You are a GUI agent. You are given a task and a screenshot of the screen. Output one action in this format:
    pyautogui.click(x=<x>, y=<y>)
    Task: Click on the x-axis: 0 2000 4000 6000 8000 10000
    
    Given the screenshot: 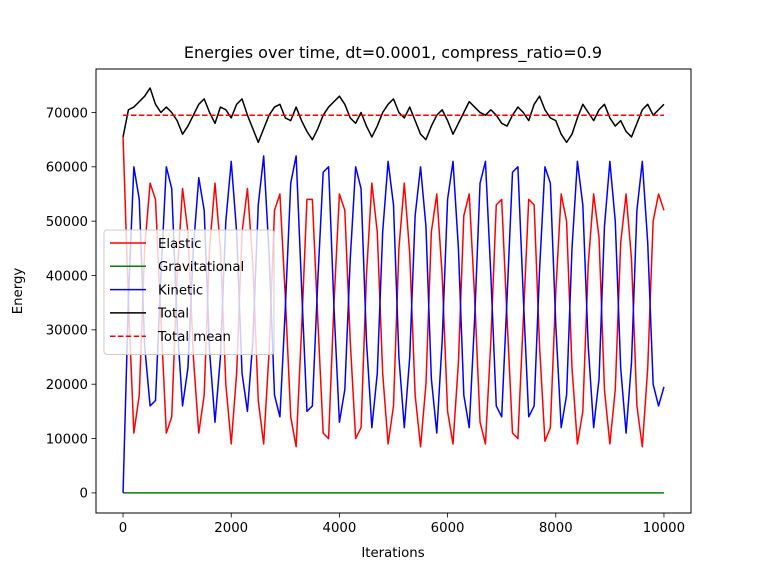 What is the action you would take?
    pyautogui.click(x=402, y=524)
    